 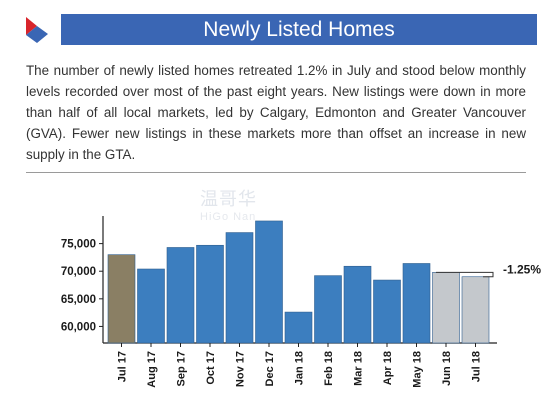 What do you see at coordinates (388, 368) in the screenshot?
I see `x-tick-label: Apr 18` at bounding box center [388, 368].